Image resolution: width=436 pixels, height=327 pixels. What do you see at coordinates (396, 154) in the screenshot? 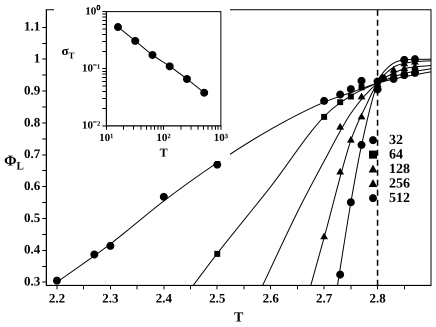
I see `legend-label: 64` at bounding box center [396, 154].